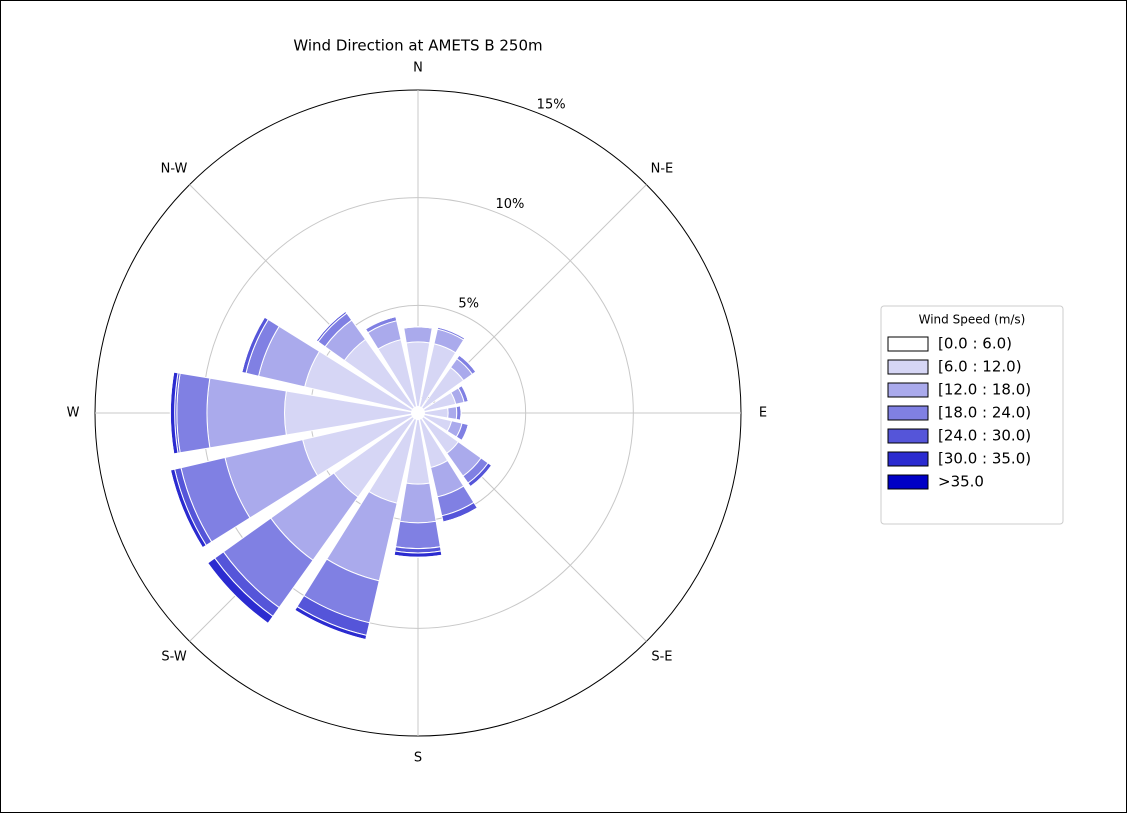 This screenshot has width=1127, height=817. I want to click on legend-label: >35.0, so click(961, 482).